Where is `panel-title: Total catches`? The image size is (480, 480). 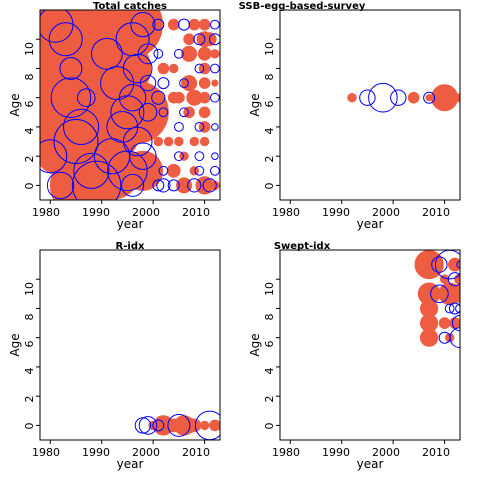 panel-title: Total catches is located at coordinates (130, 6).